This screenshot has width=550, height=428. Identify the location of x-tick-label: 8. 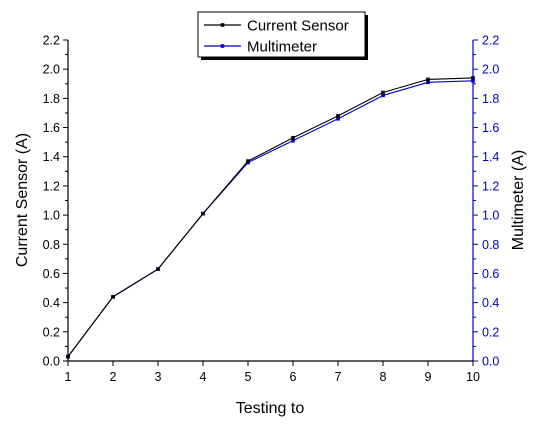
(383, 377).